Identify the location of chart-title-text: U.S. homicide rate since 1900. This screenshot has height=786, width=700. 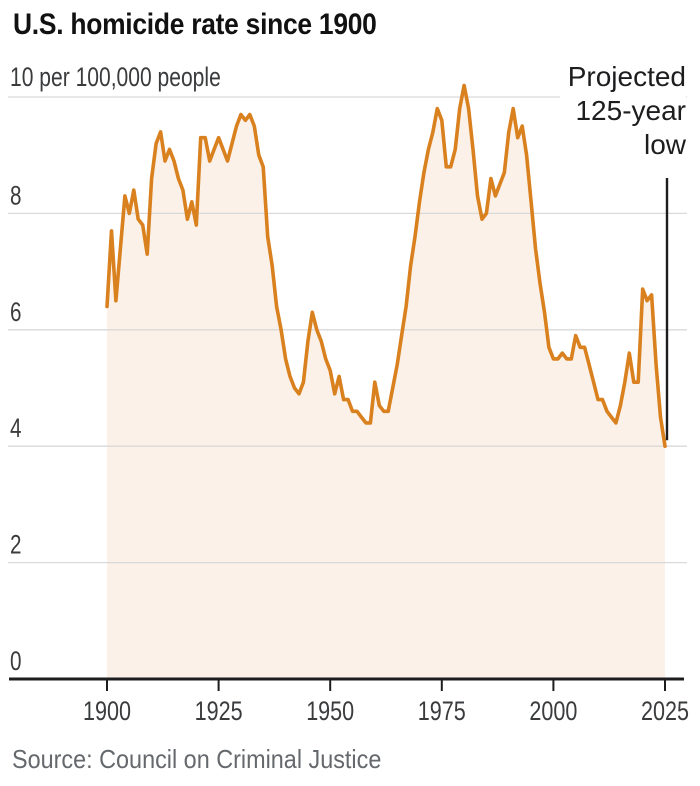
(195, 24).